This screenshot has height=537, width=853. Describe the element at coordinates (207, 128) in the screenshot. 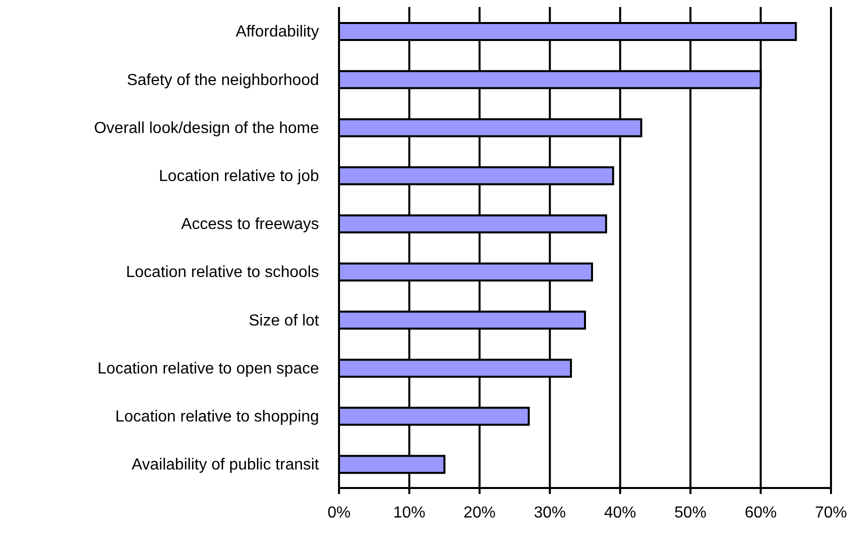

I see `y-tick-label: Overall look/design of the home` at that location.